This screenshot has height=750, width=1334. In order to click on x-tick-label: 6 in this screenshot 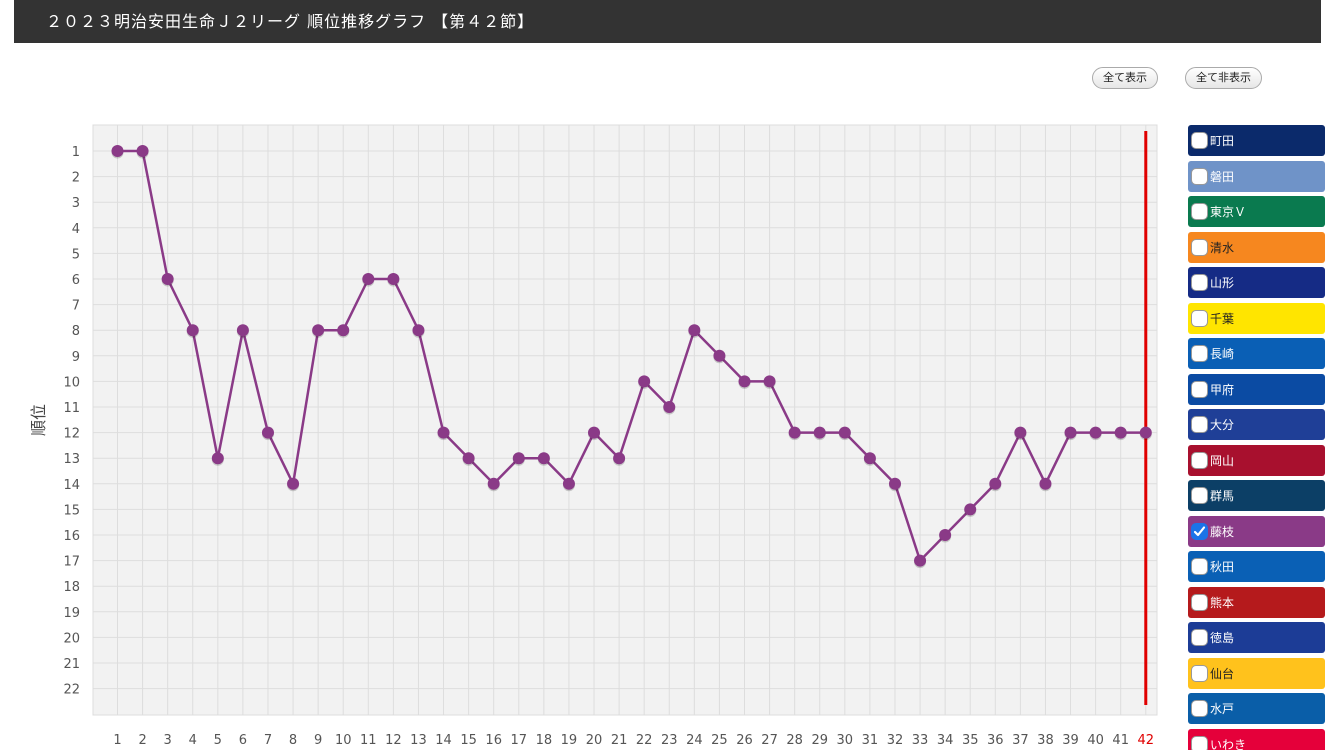, I will do `click(243, 740)`.